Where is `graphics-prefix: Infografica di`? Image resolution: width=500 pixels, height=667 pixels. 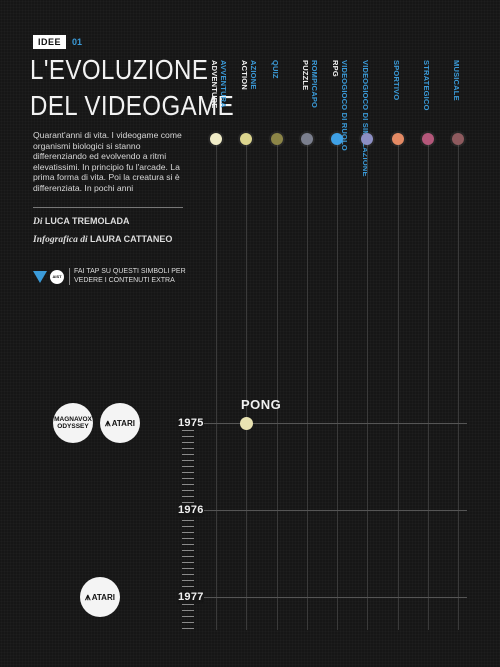
graphics-prefix: Infografica di is located at coordinates (60, 240).